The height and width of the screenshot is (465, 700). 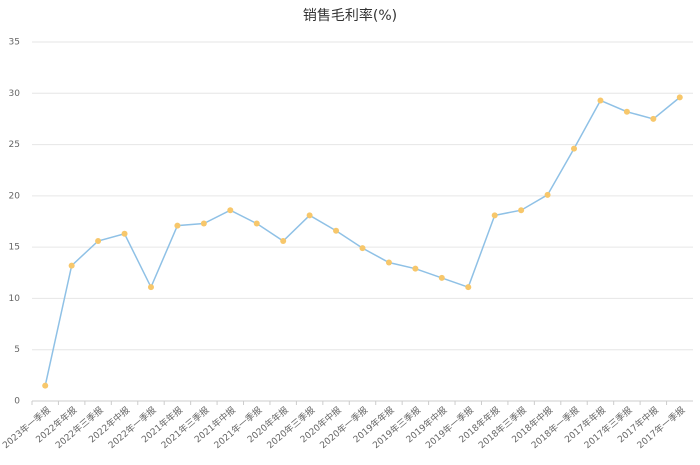 What do you see at coordinates (14, 248) in the screenshot?
I see `y-tick-label: 15` at bounding box center [14, 248].